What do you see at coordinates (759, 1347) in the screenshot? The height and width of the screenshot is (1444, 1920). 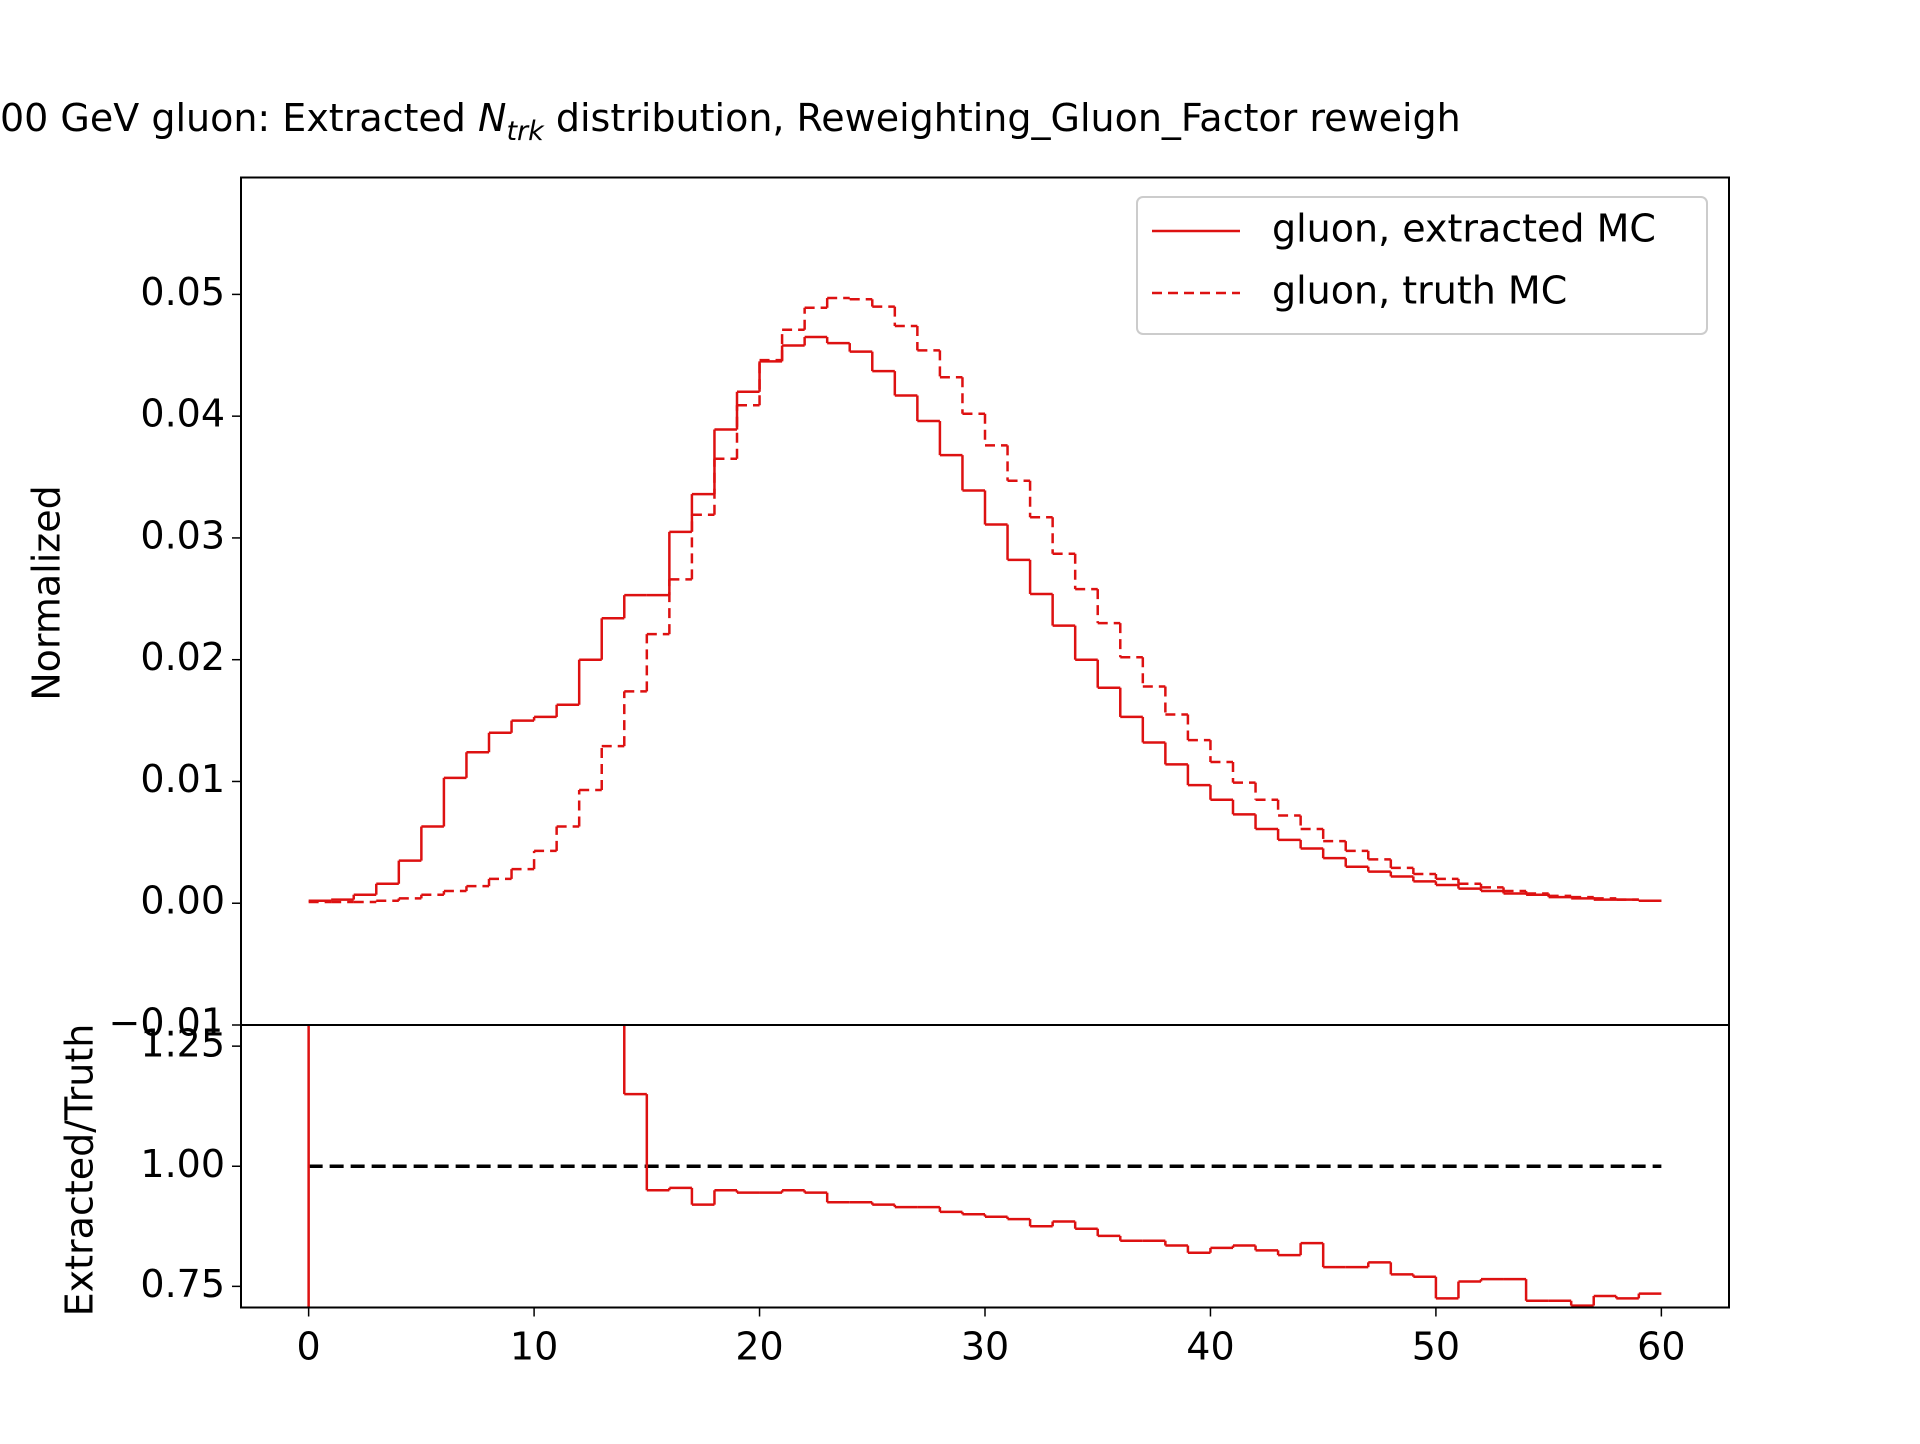 I see `x-tick-label: 20` at bounding box center [759, 1347].